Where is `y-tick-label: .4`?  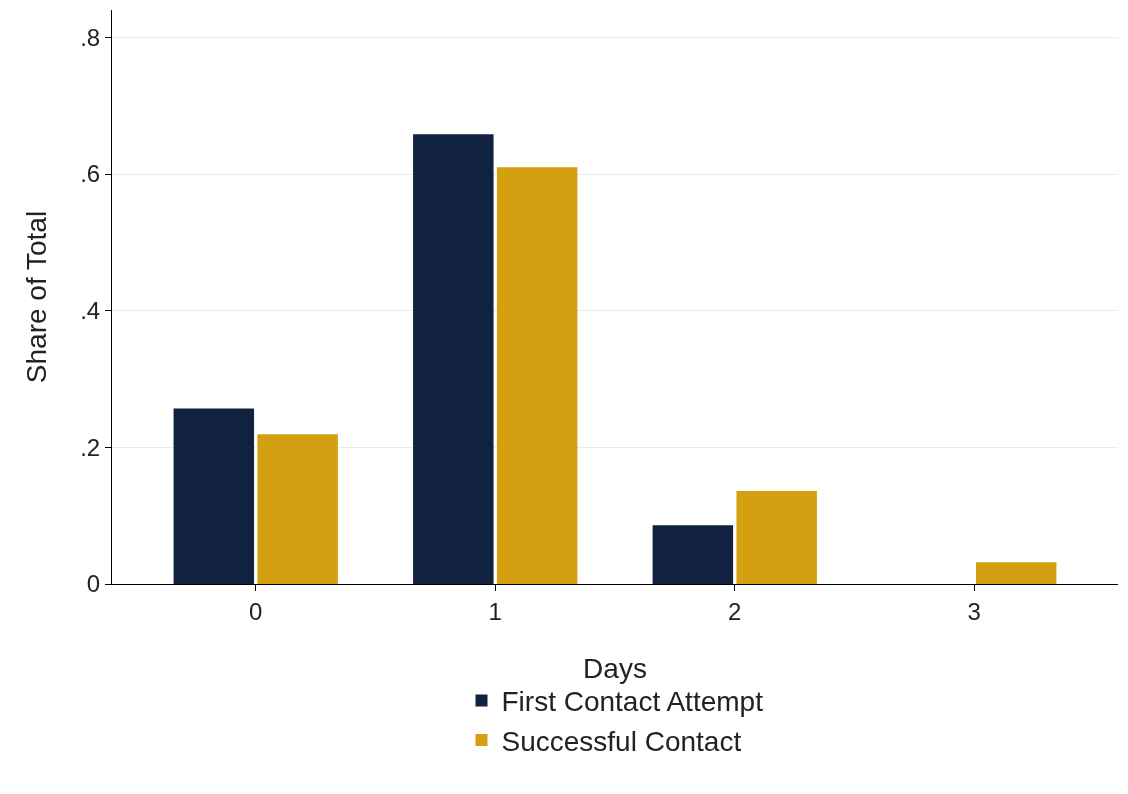
y-tick-label: .4 is located at coordinates (90, 311).